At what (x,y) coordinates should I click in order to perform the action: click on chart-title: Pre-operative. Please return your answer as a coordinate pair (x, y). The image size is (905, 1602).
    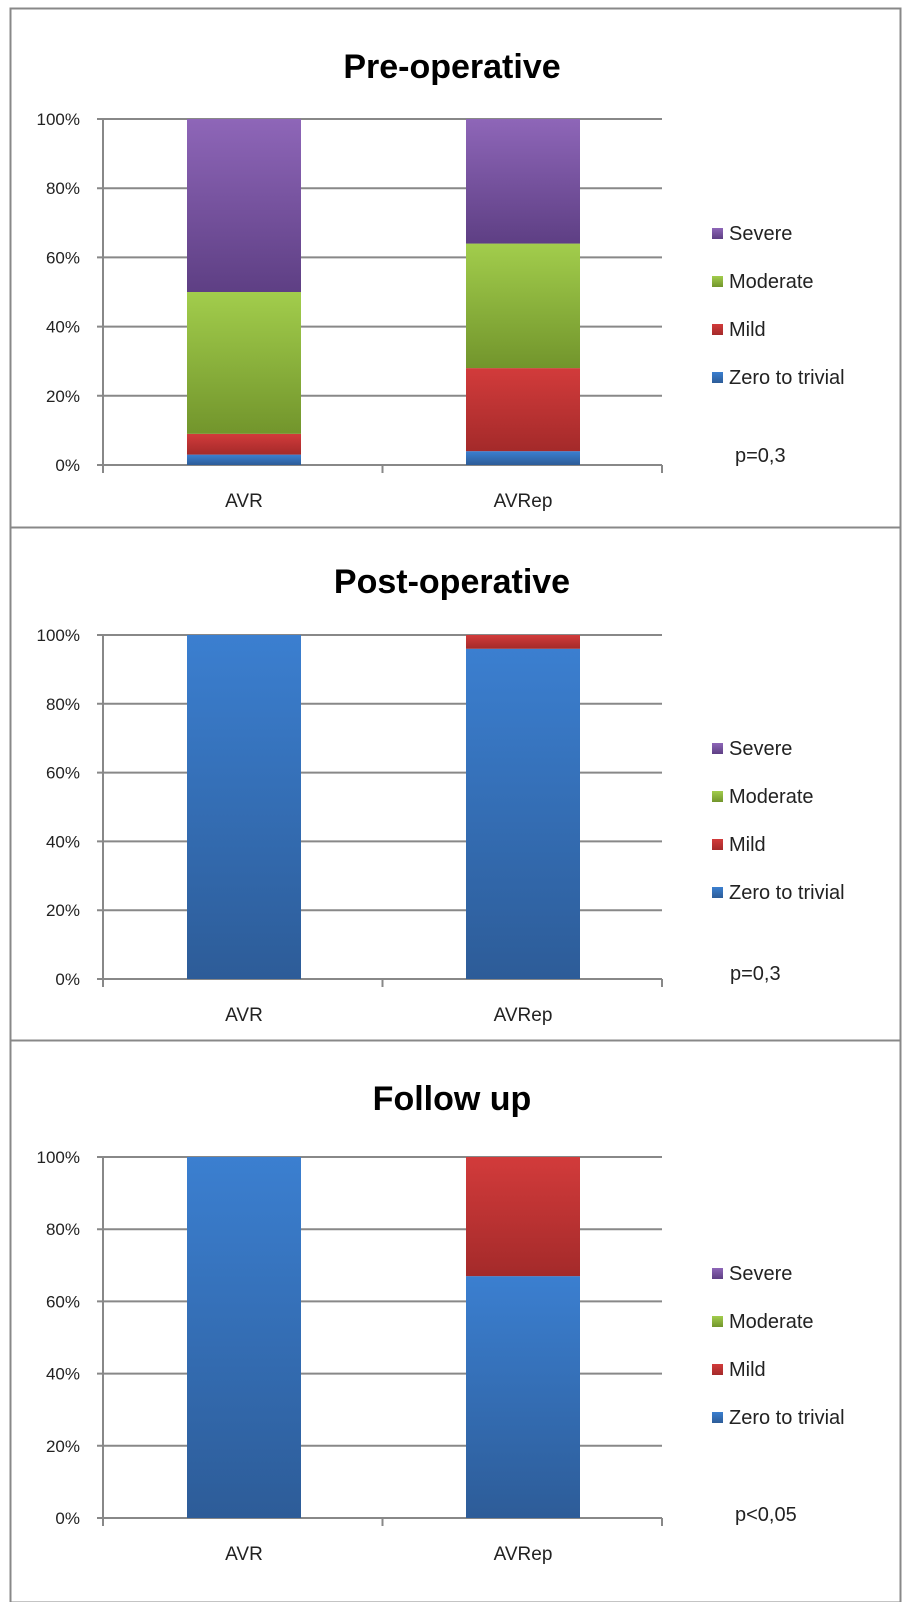
    Looking at the image, I should click on (451, 67).